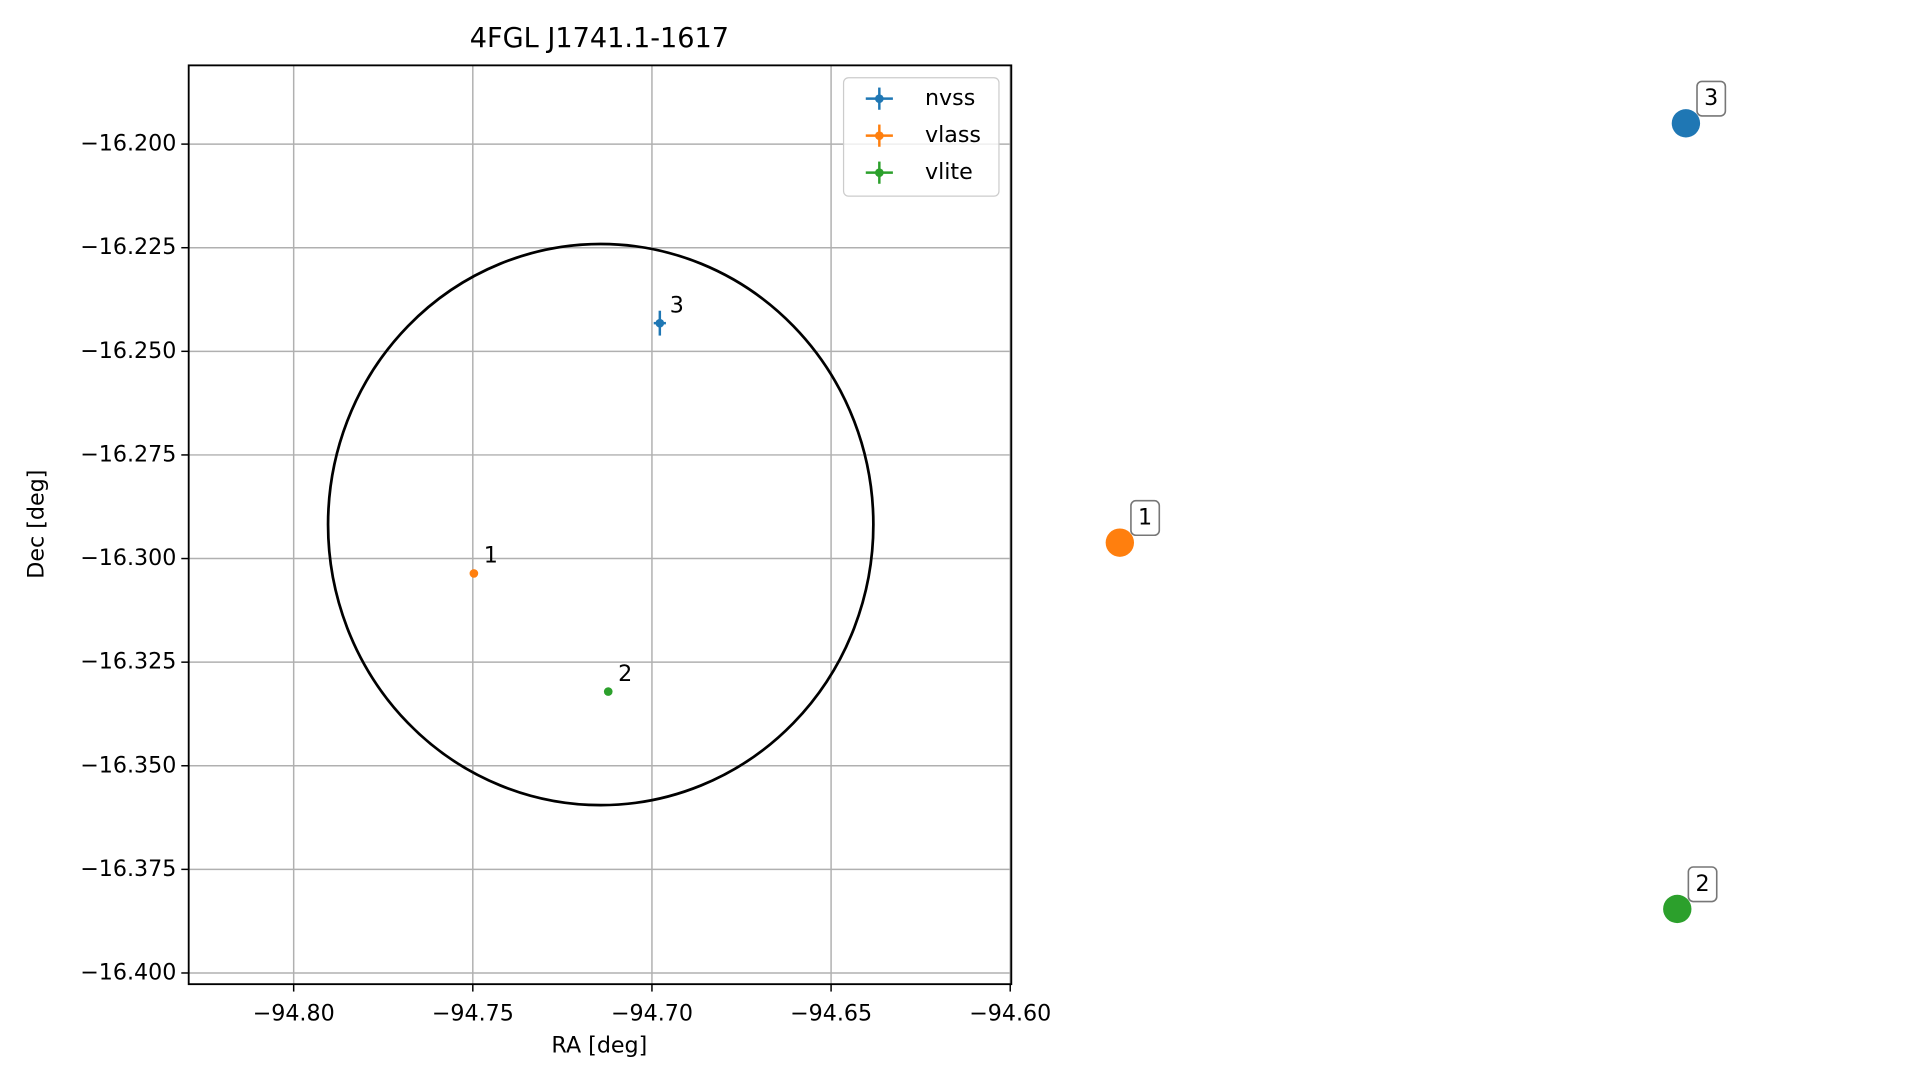  What do you see at coordinates (831, 1013) in the screenshot?
I see `x-tick-label: −94.65` at bounding box center [831, 1013].